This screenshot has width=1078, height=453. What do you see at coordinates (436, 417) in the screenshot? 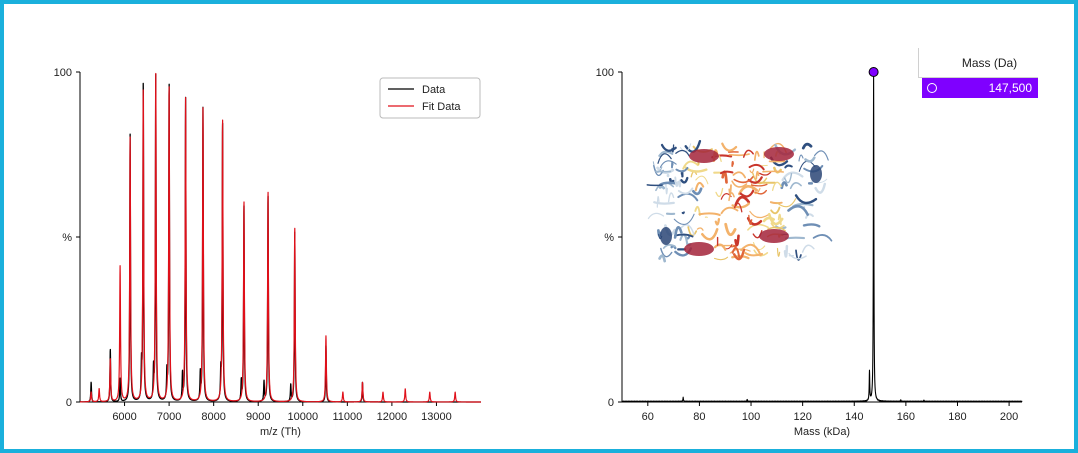
I see `x-tick-label: 13000` at bounding box center [436, 417].